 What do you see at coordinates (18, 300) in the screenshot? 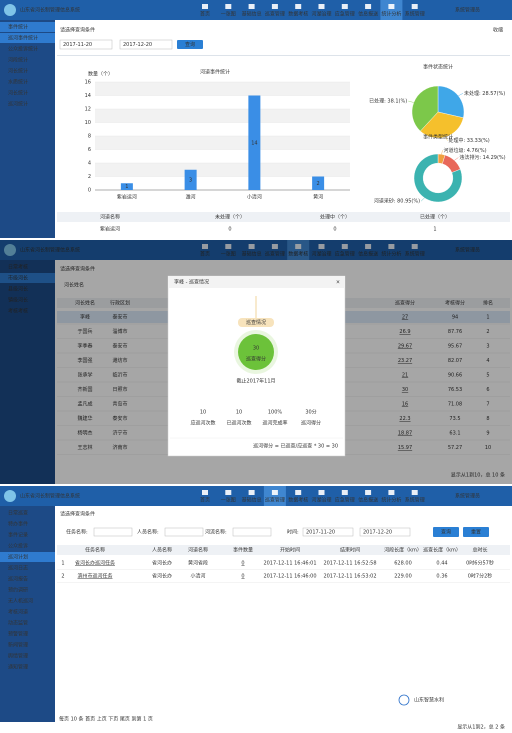
I see `sidebar-item: 镇级河长` at bounding box center [18, 300].